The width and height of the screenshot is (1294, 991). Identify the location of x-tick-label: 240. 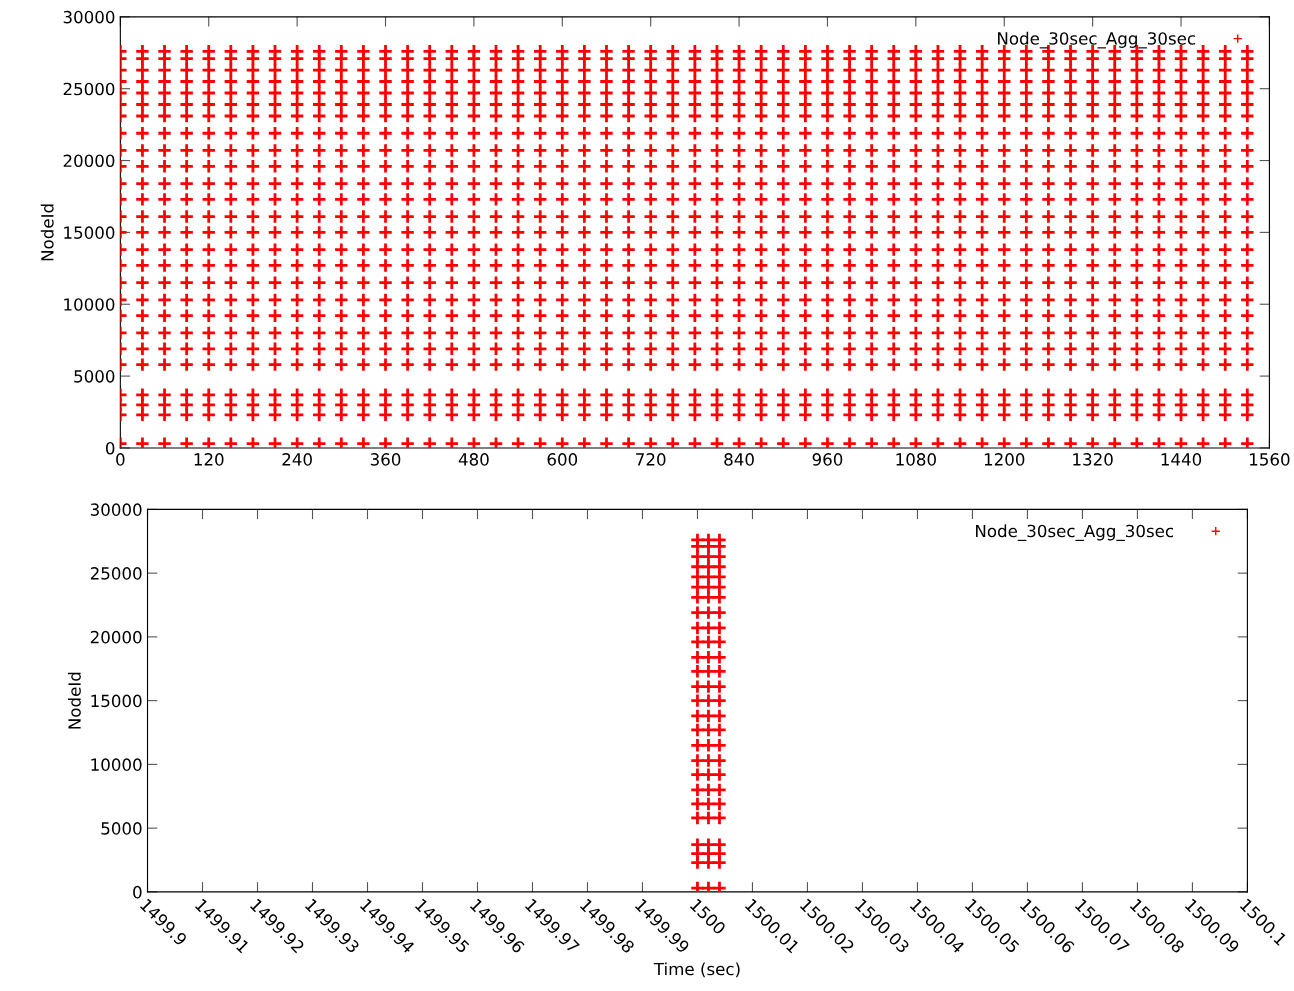
(297, 459).